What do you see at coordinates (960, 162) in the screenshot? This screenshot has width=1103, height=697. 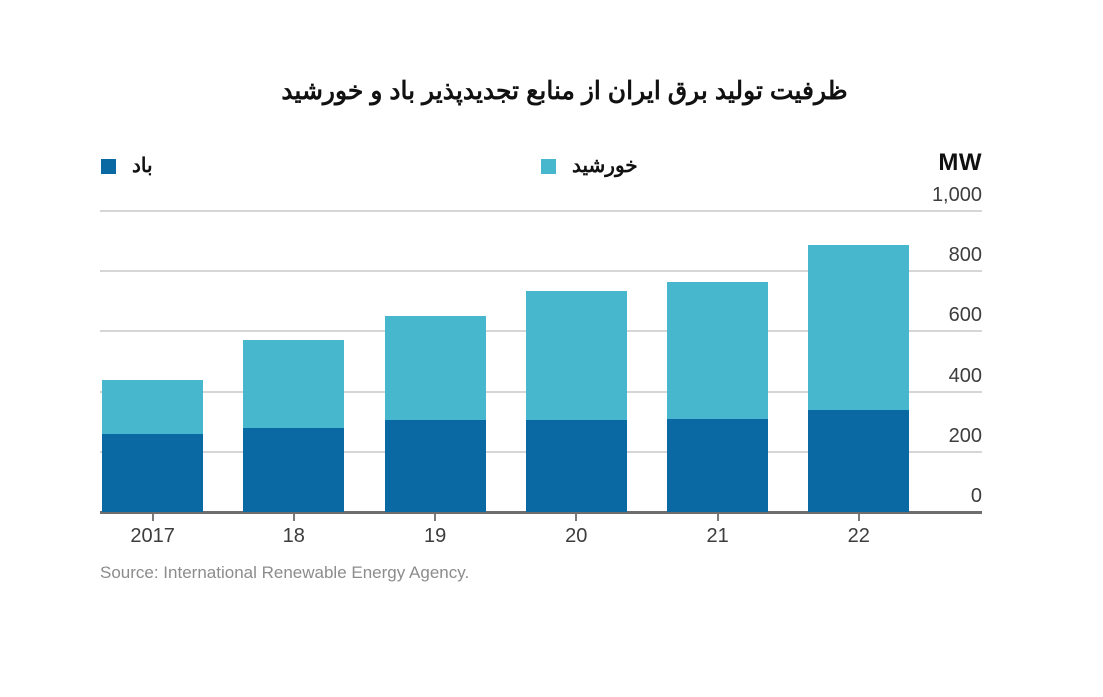 I see `y-axis-unit-label: MW` at bounding box center [960, 162].